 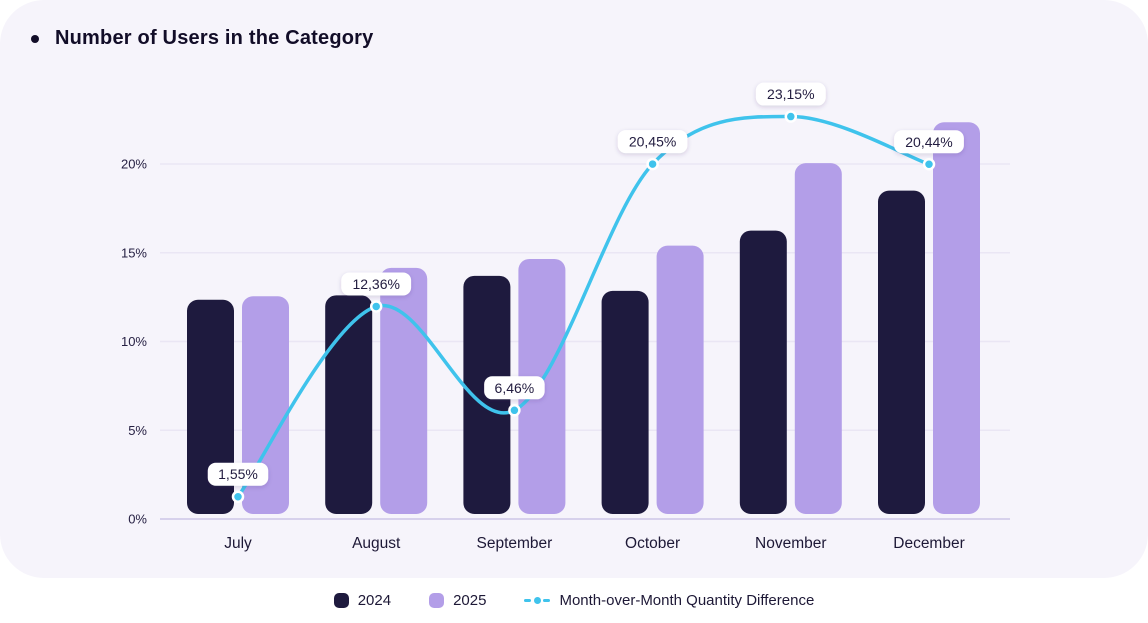 I want to click on legend-label-2024: 2024, so click(x=374, y=600).